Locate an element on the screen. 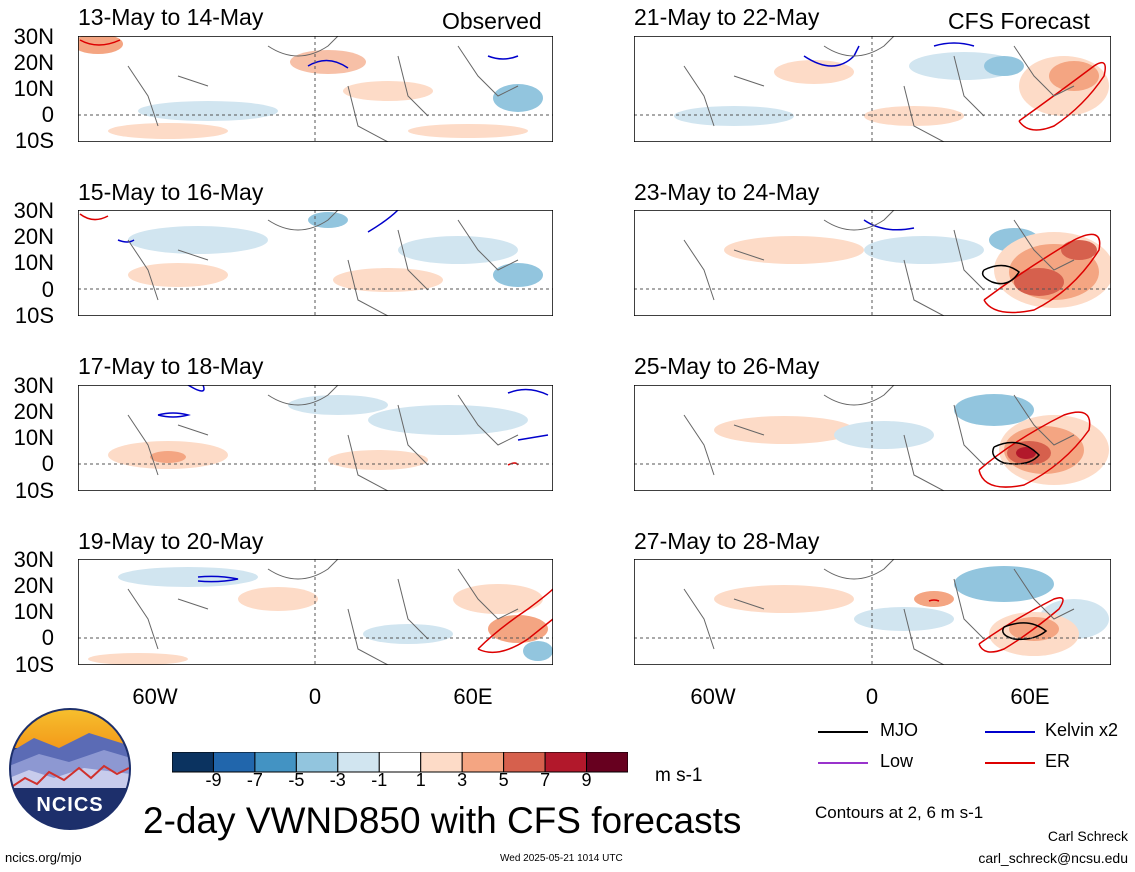 The image size is (1135, 872). forecast-label: CFS Forecast is located at coordinates (1019, 21).